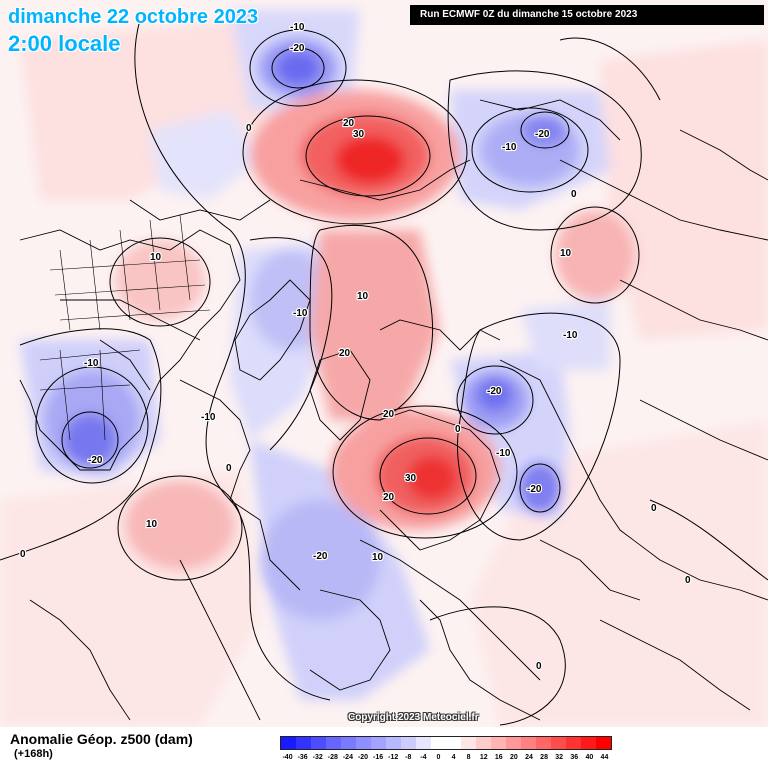  What do you see at coordinates (347, 757) in the screenshot?
I see `legend-tick-label: -24` at bounding box center [347, 757].